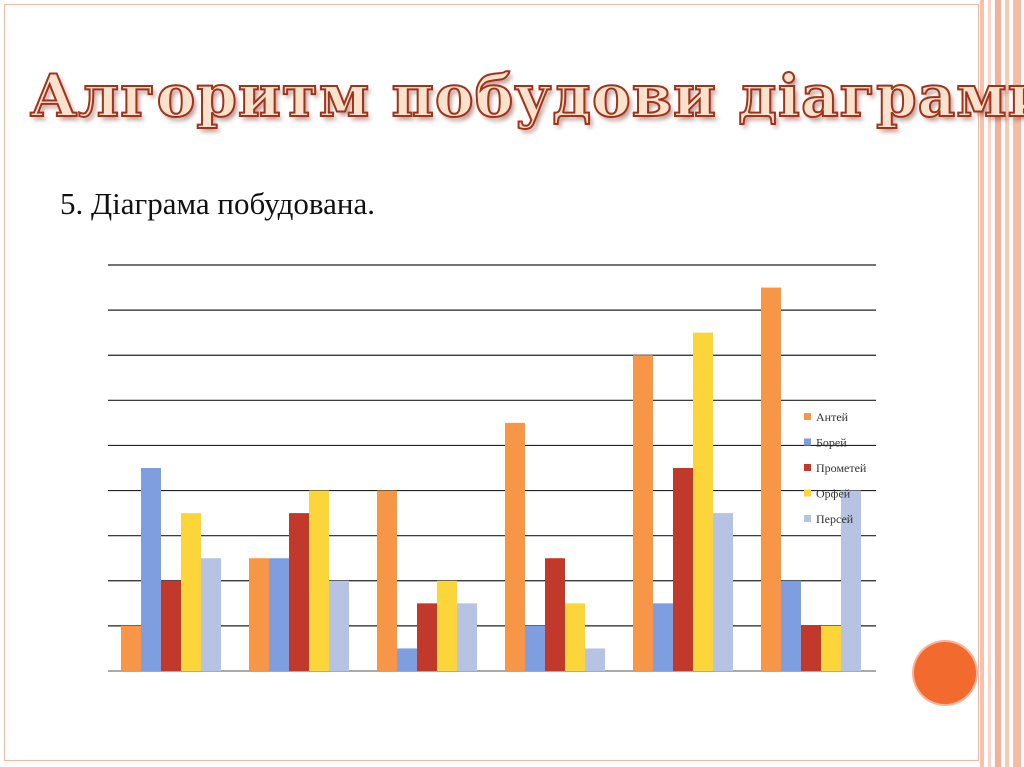 The image size is (1024, 767). Describe the element at coordinates (217, 203) in the screenshot. I see `step-text: 5. Діаграма побудована.` at that location.